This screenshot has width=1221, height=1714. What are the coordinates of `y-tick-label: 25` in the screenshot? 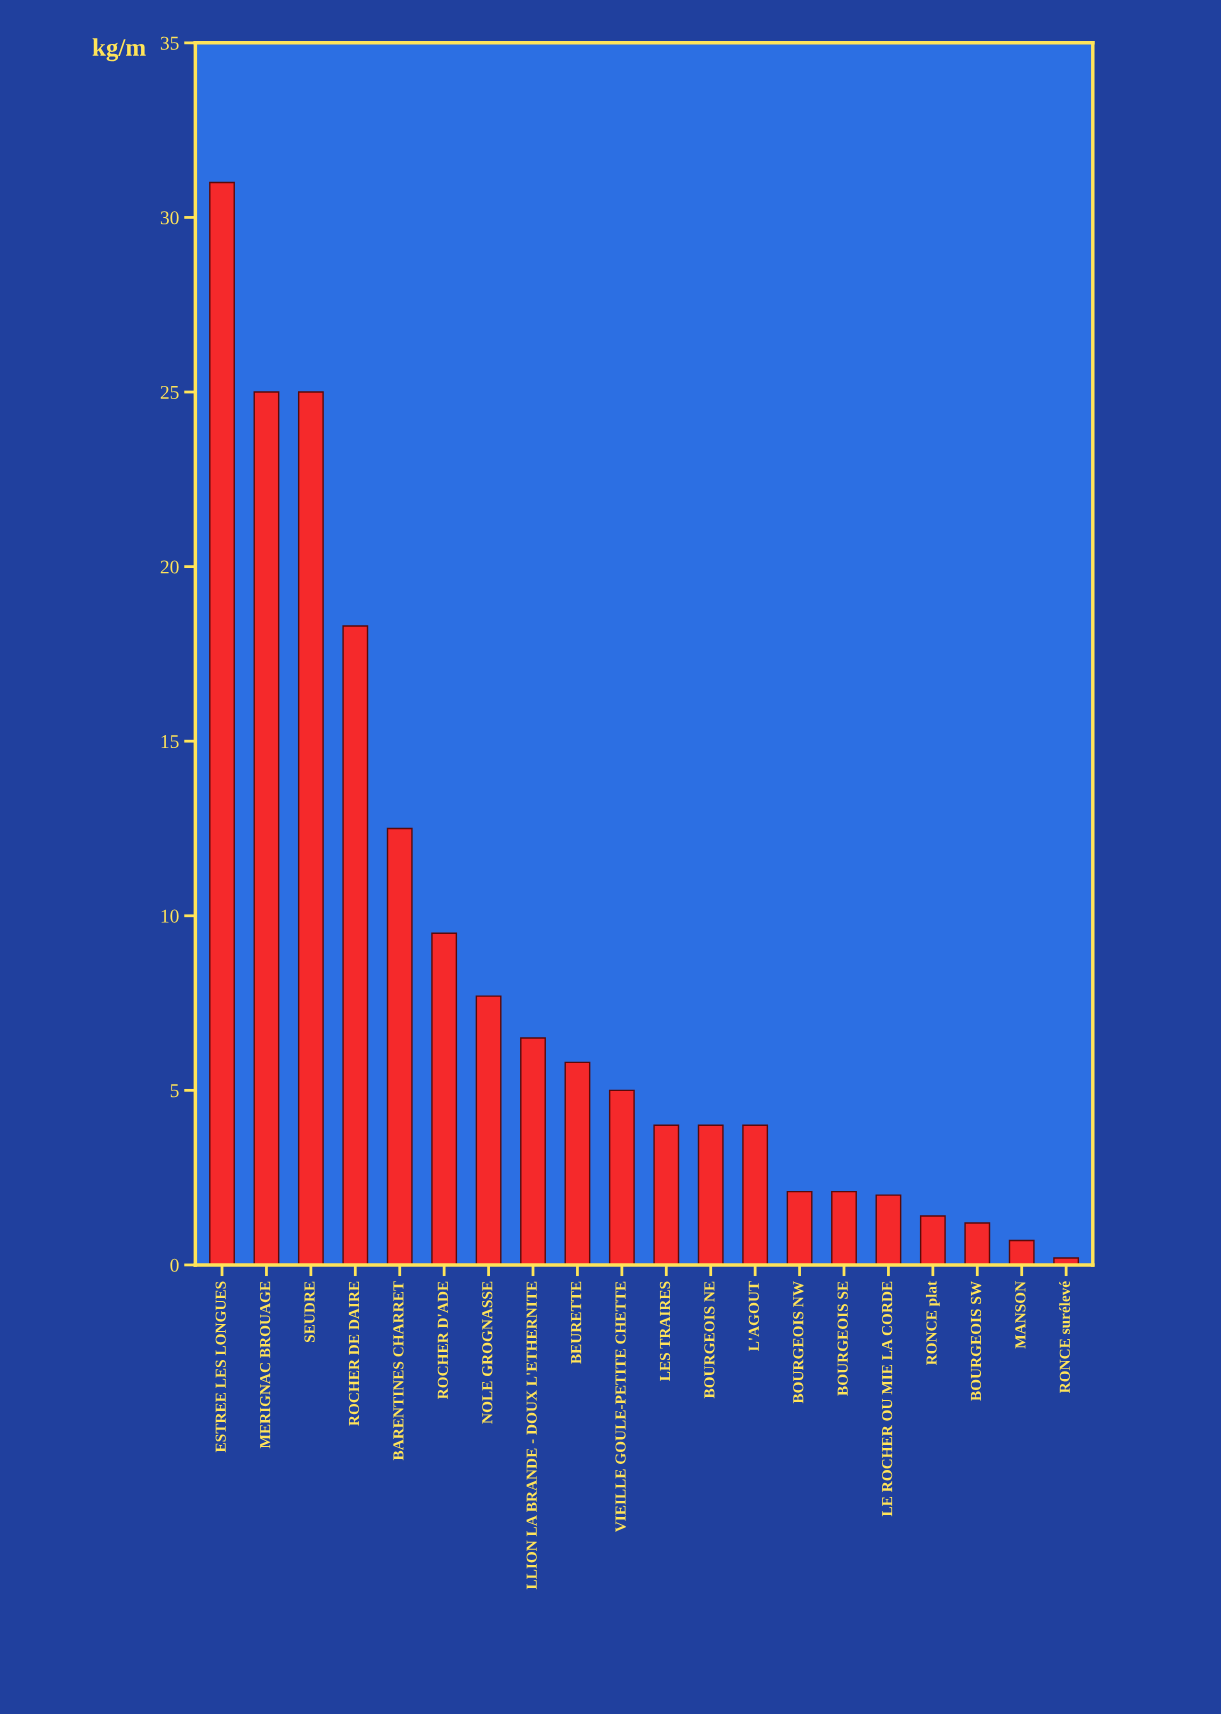 It's located at (169, 392).